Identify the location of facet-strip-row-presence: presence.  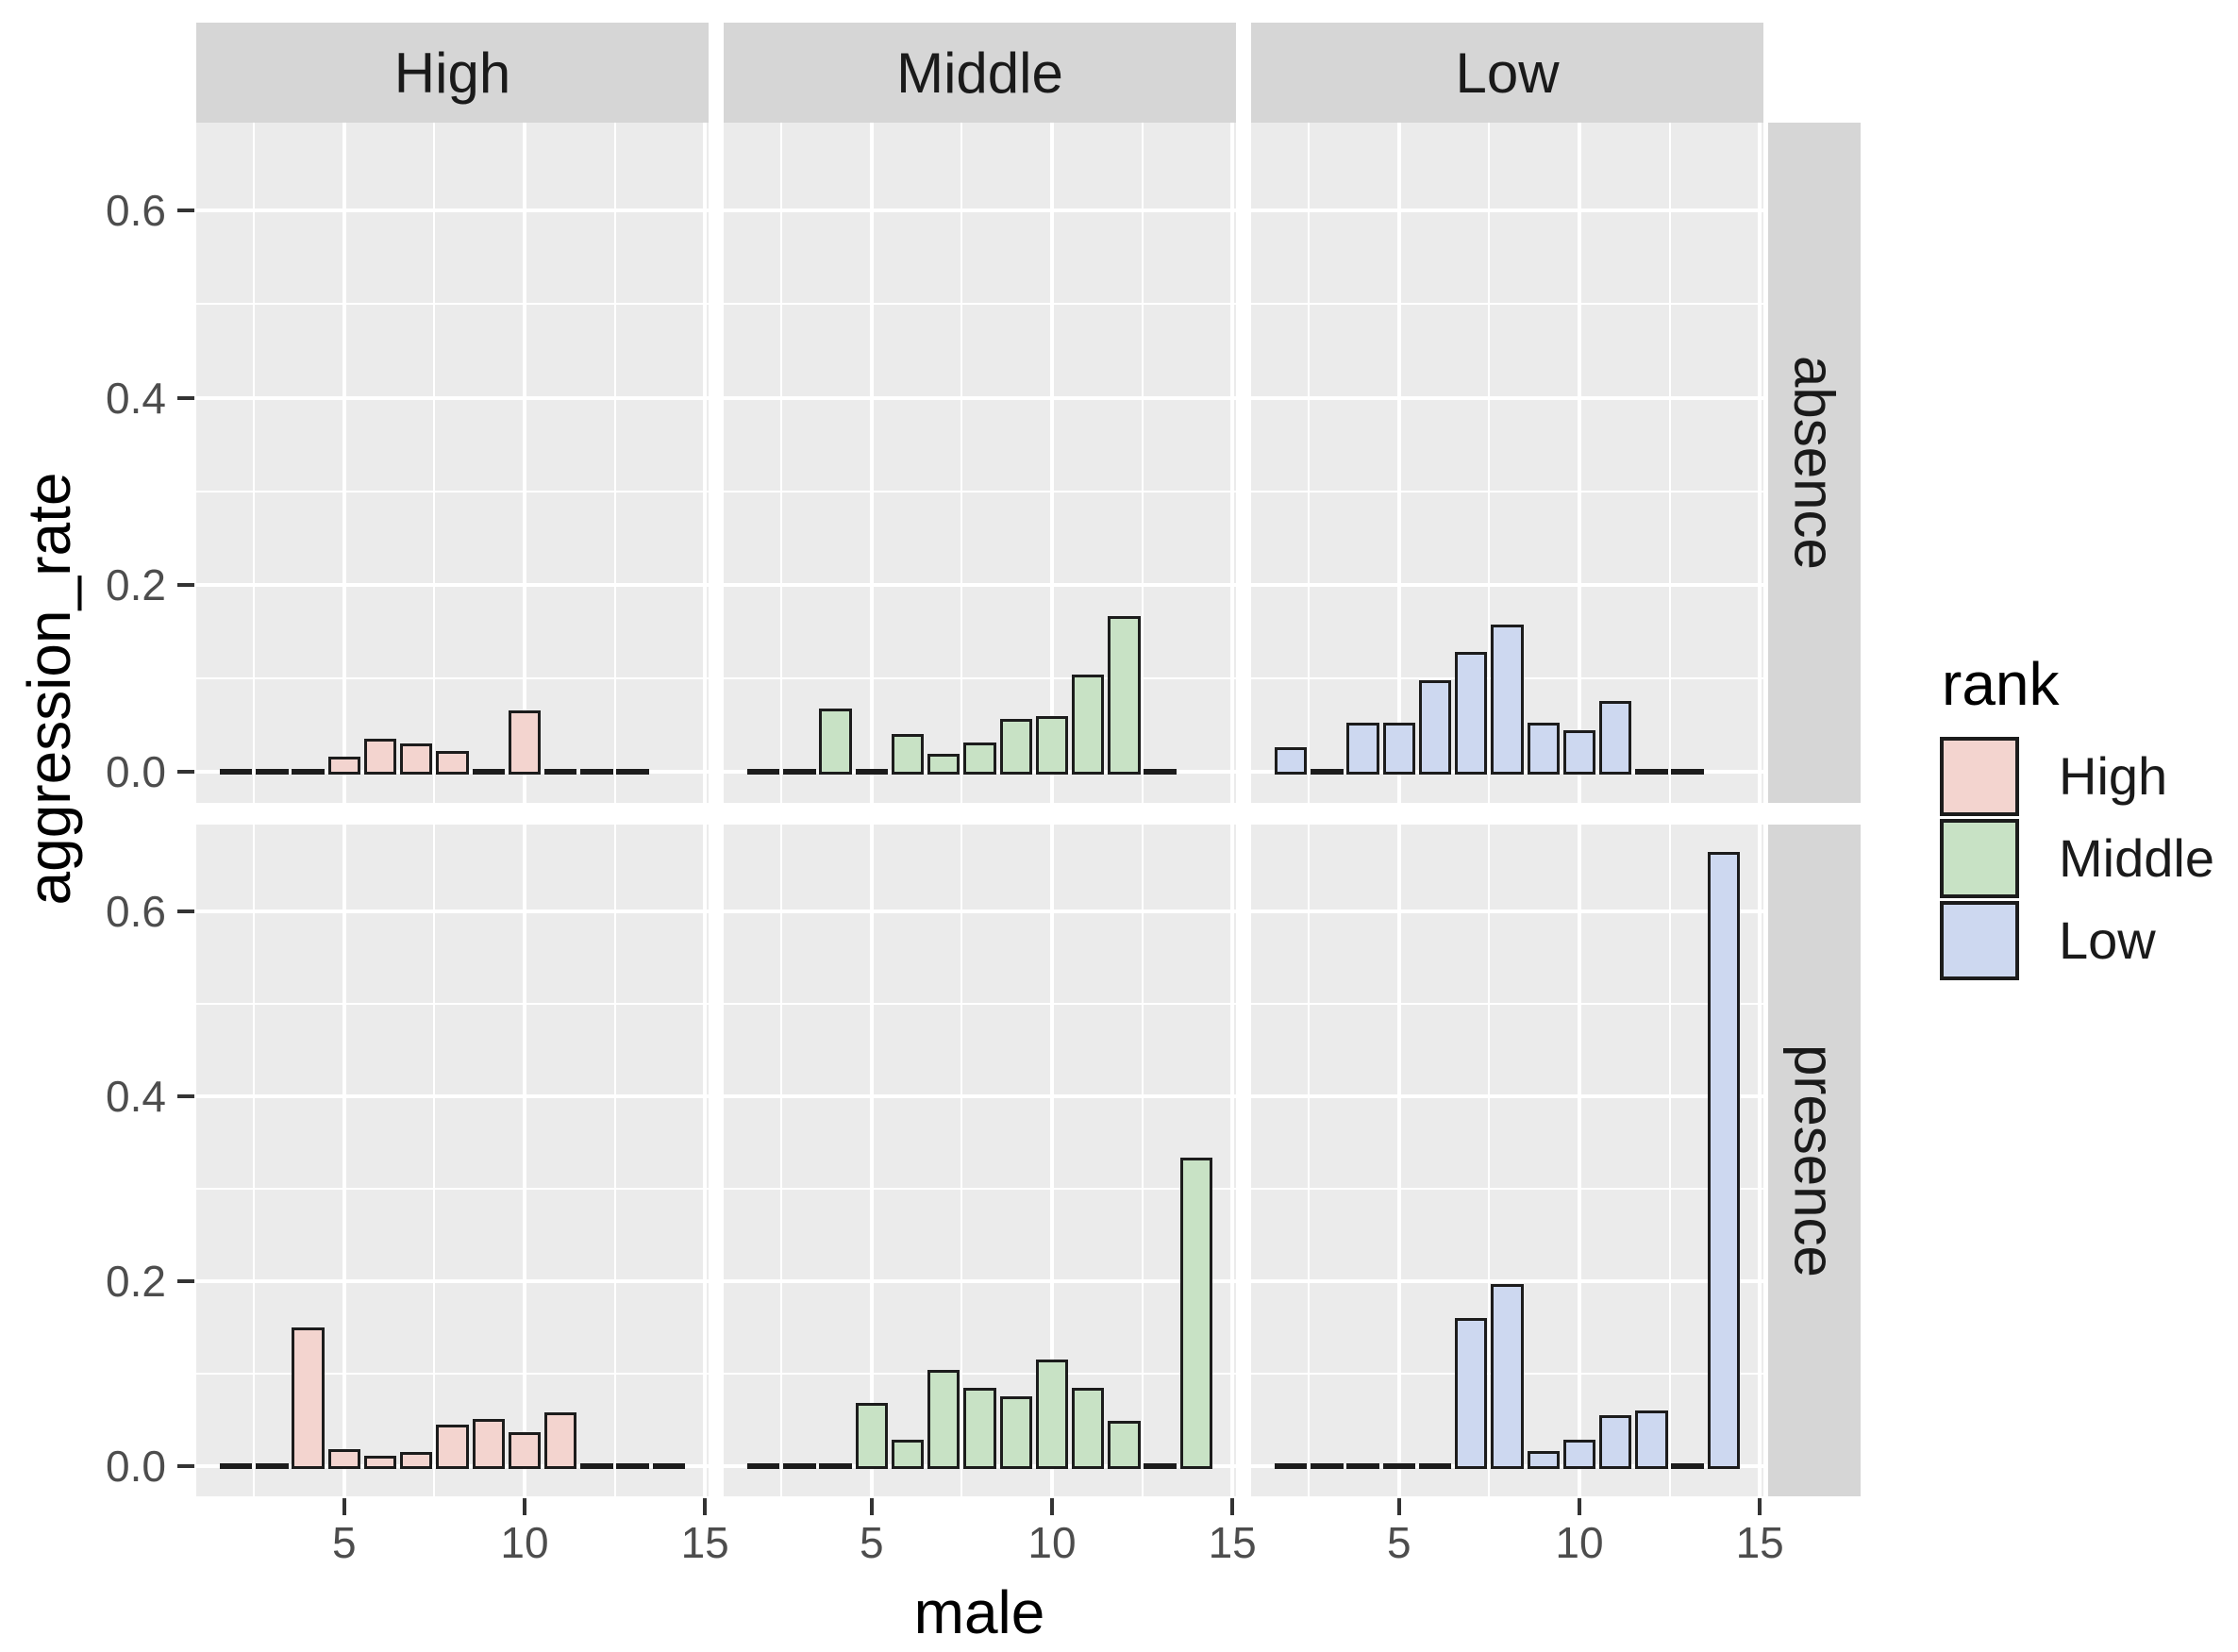
(1814, 1160).